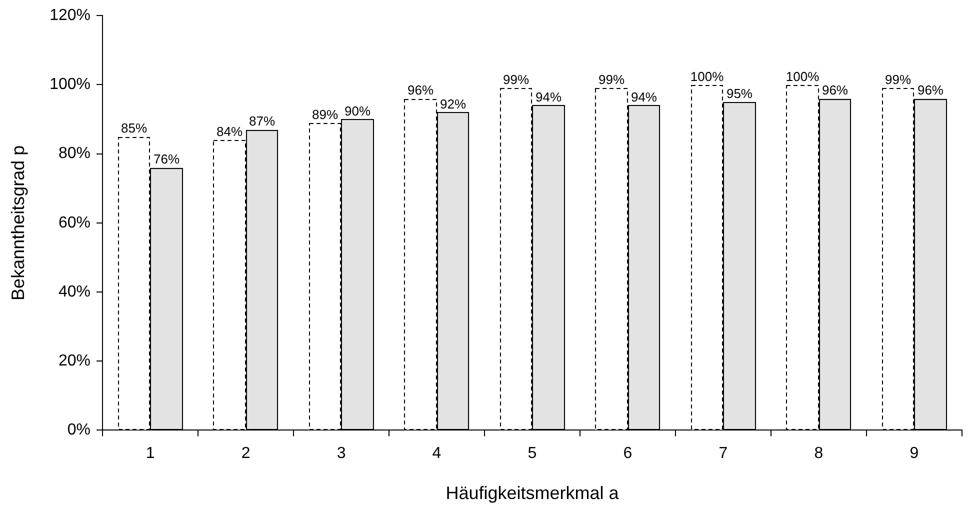 Image resolution: width=968 pixels, height=513 pixels. What do you see at coordinates (819, 453) in the screenshot?
I see `x-tick-label: 8` at bounding box center [819, 453].